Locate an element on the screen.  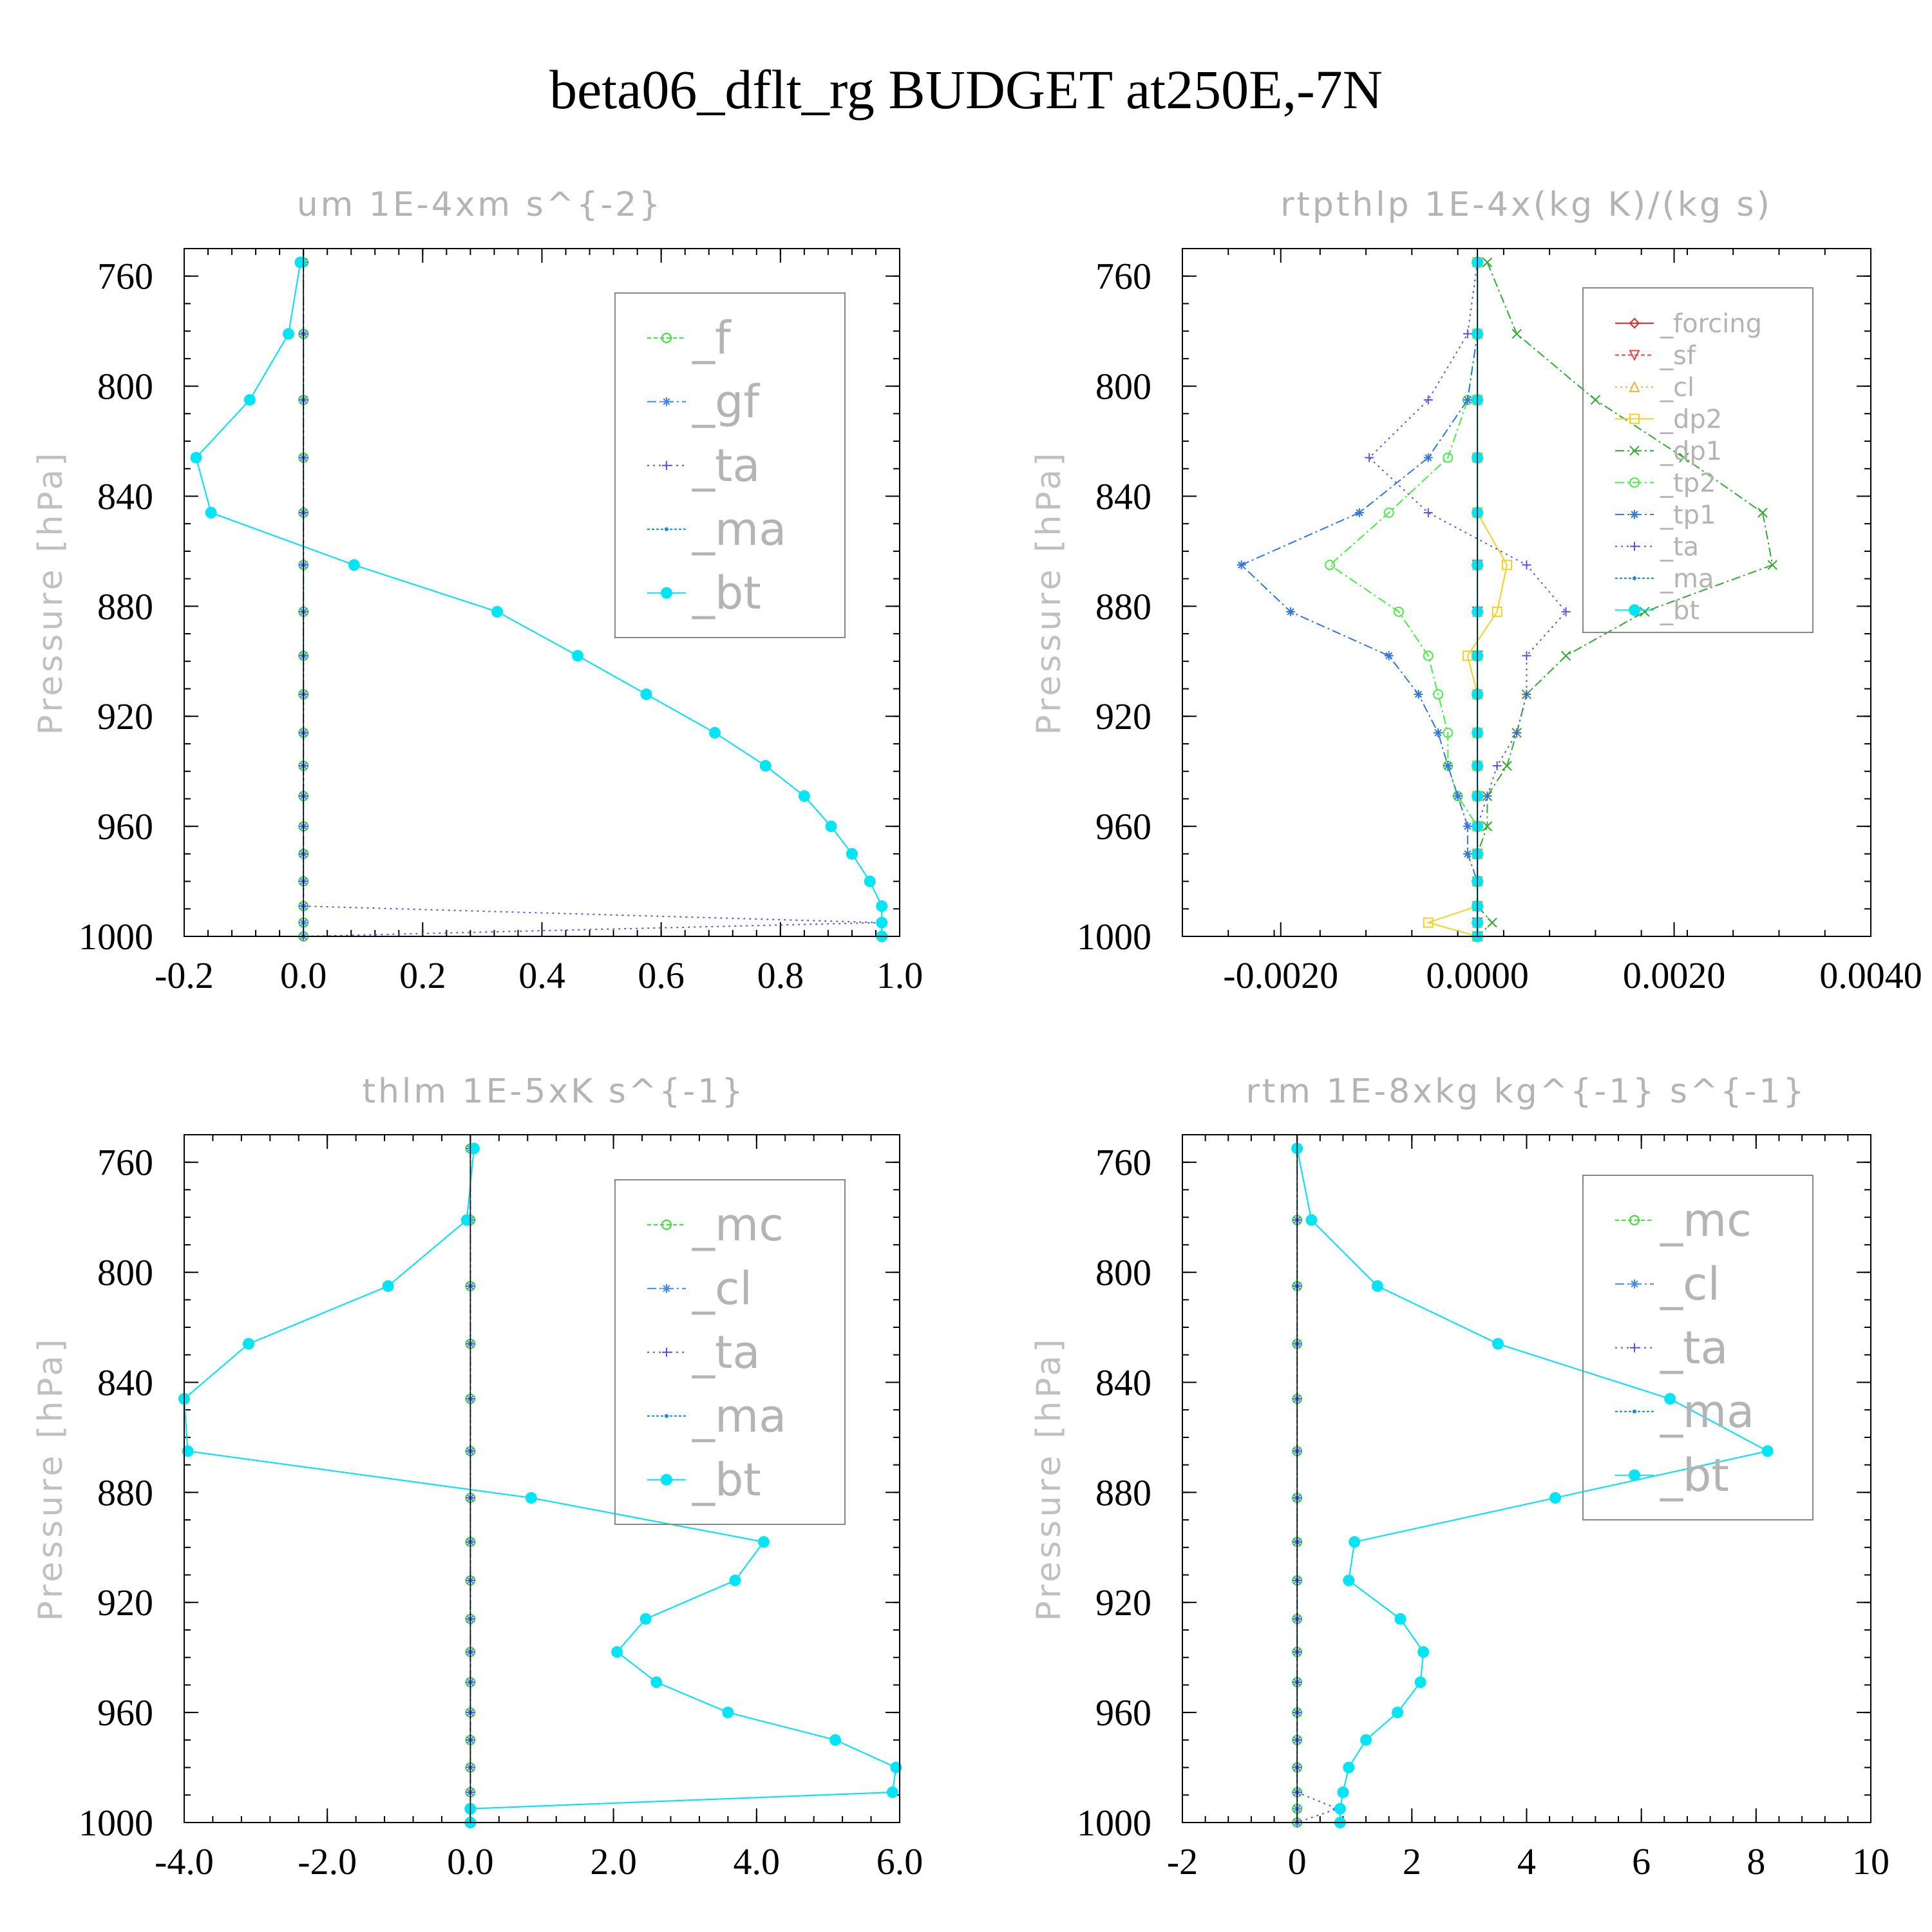
legend-label: _sf is located at coordinates (1678, 355).